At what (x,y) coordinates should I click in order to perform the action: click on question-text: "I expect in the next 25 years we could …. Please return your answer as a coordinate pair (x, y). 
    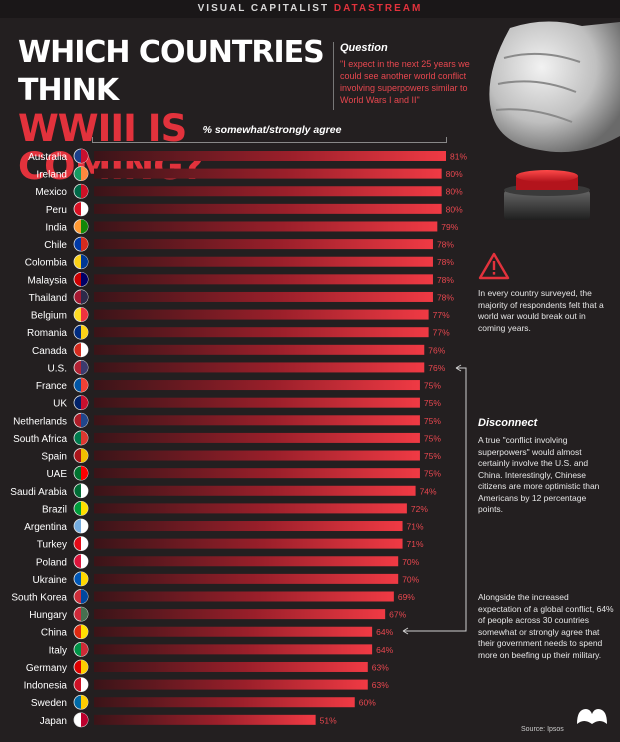
    Looking at the image, I should click on (405, 82).